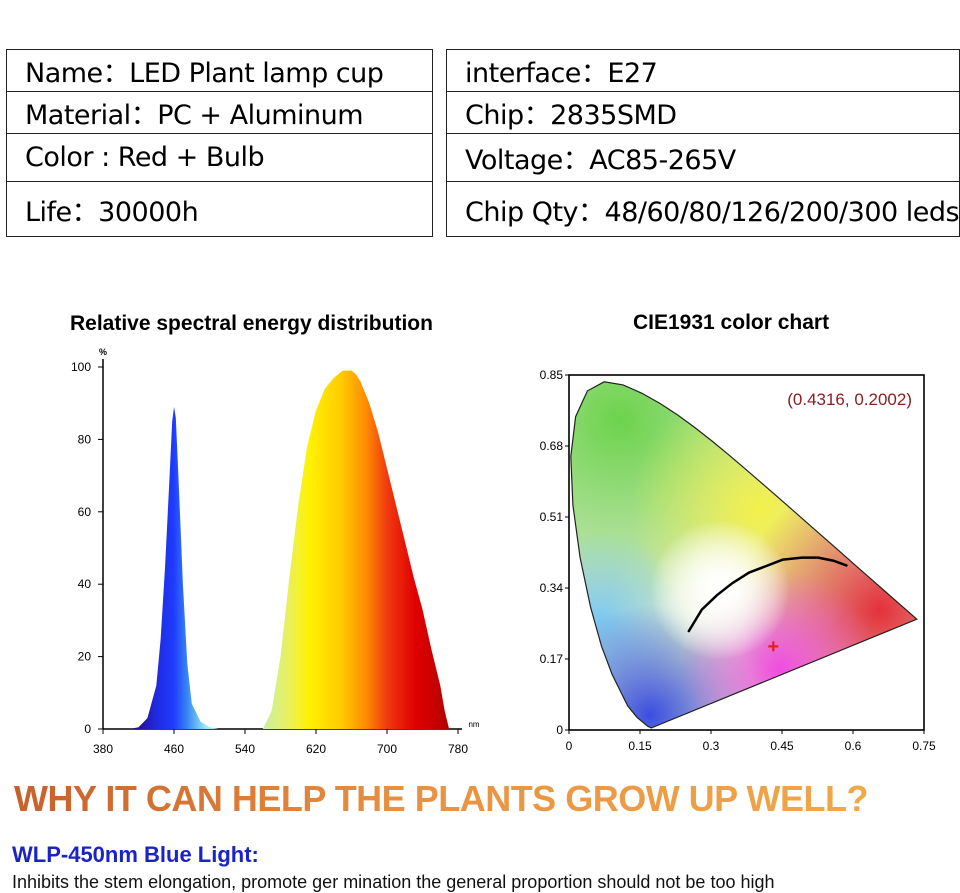  Describe the element at coordinates (219, 112) in the screenshot. I see `spec-material: Material：PC + Aluminum` at that location.